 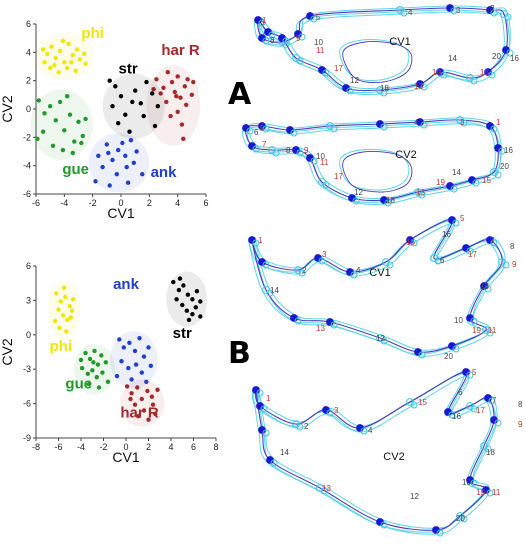 What do you see at coordinates (520, 404) in the screenshot?
I see `landmark-label: 8` at bounding box center [520, 404].